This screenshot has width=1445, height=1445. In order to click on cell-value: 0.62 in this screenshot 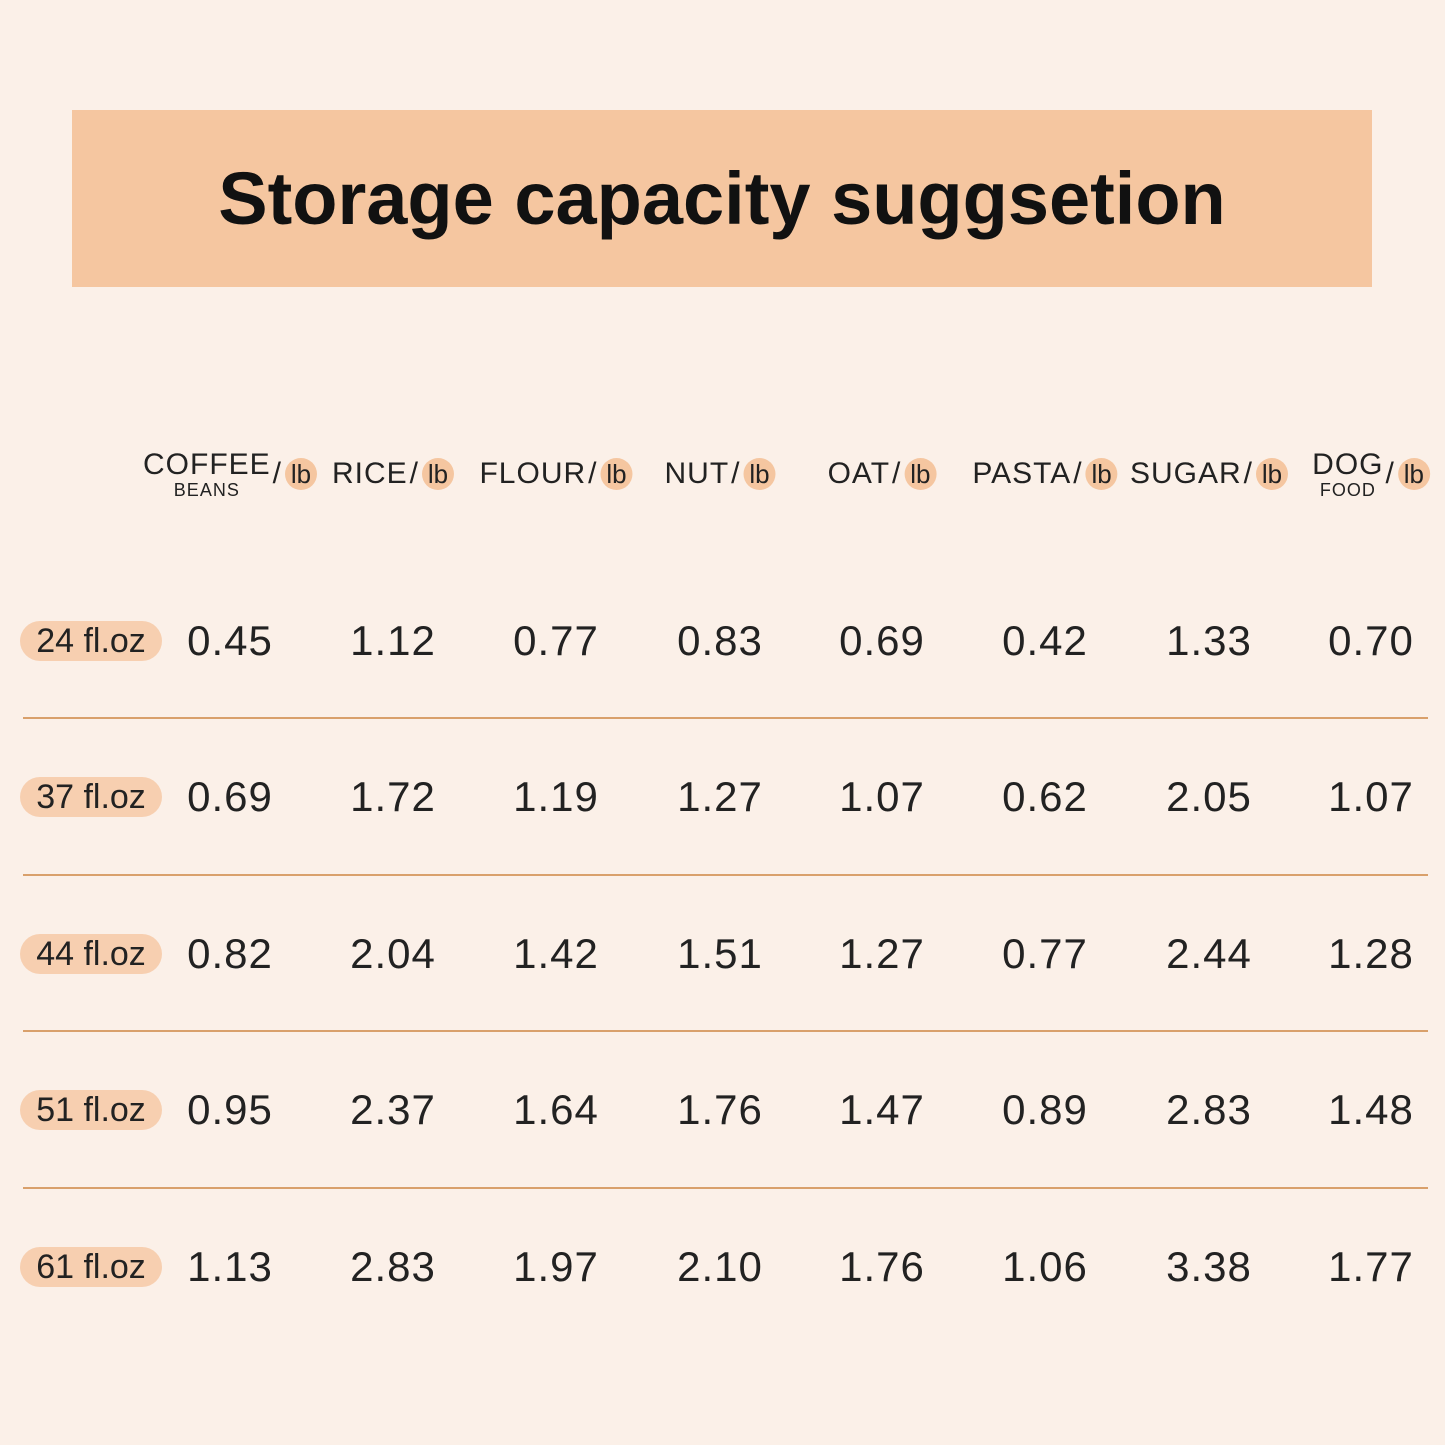, I will do `click(1045, 796)`.